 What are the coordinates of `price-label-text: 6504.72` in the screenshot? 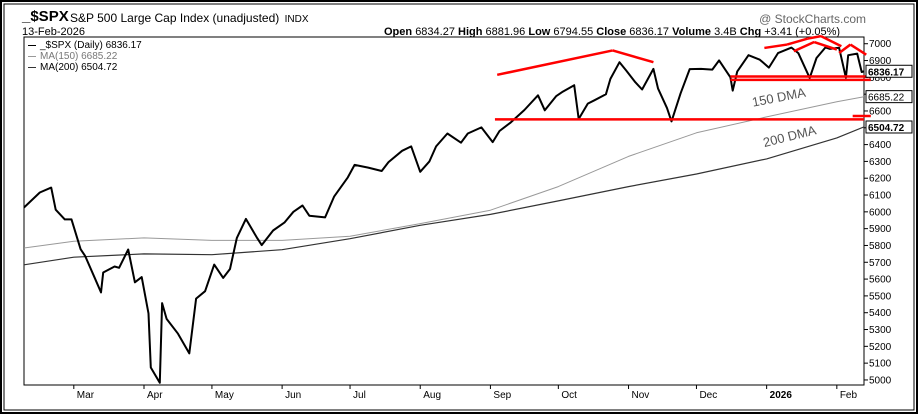 It's located at (886, 128).